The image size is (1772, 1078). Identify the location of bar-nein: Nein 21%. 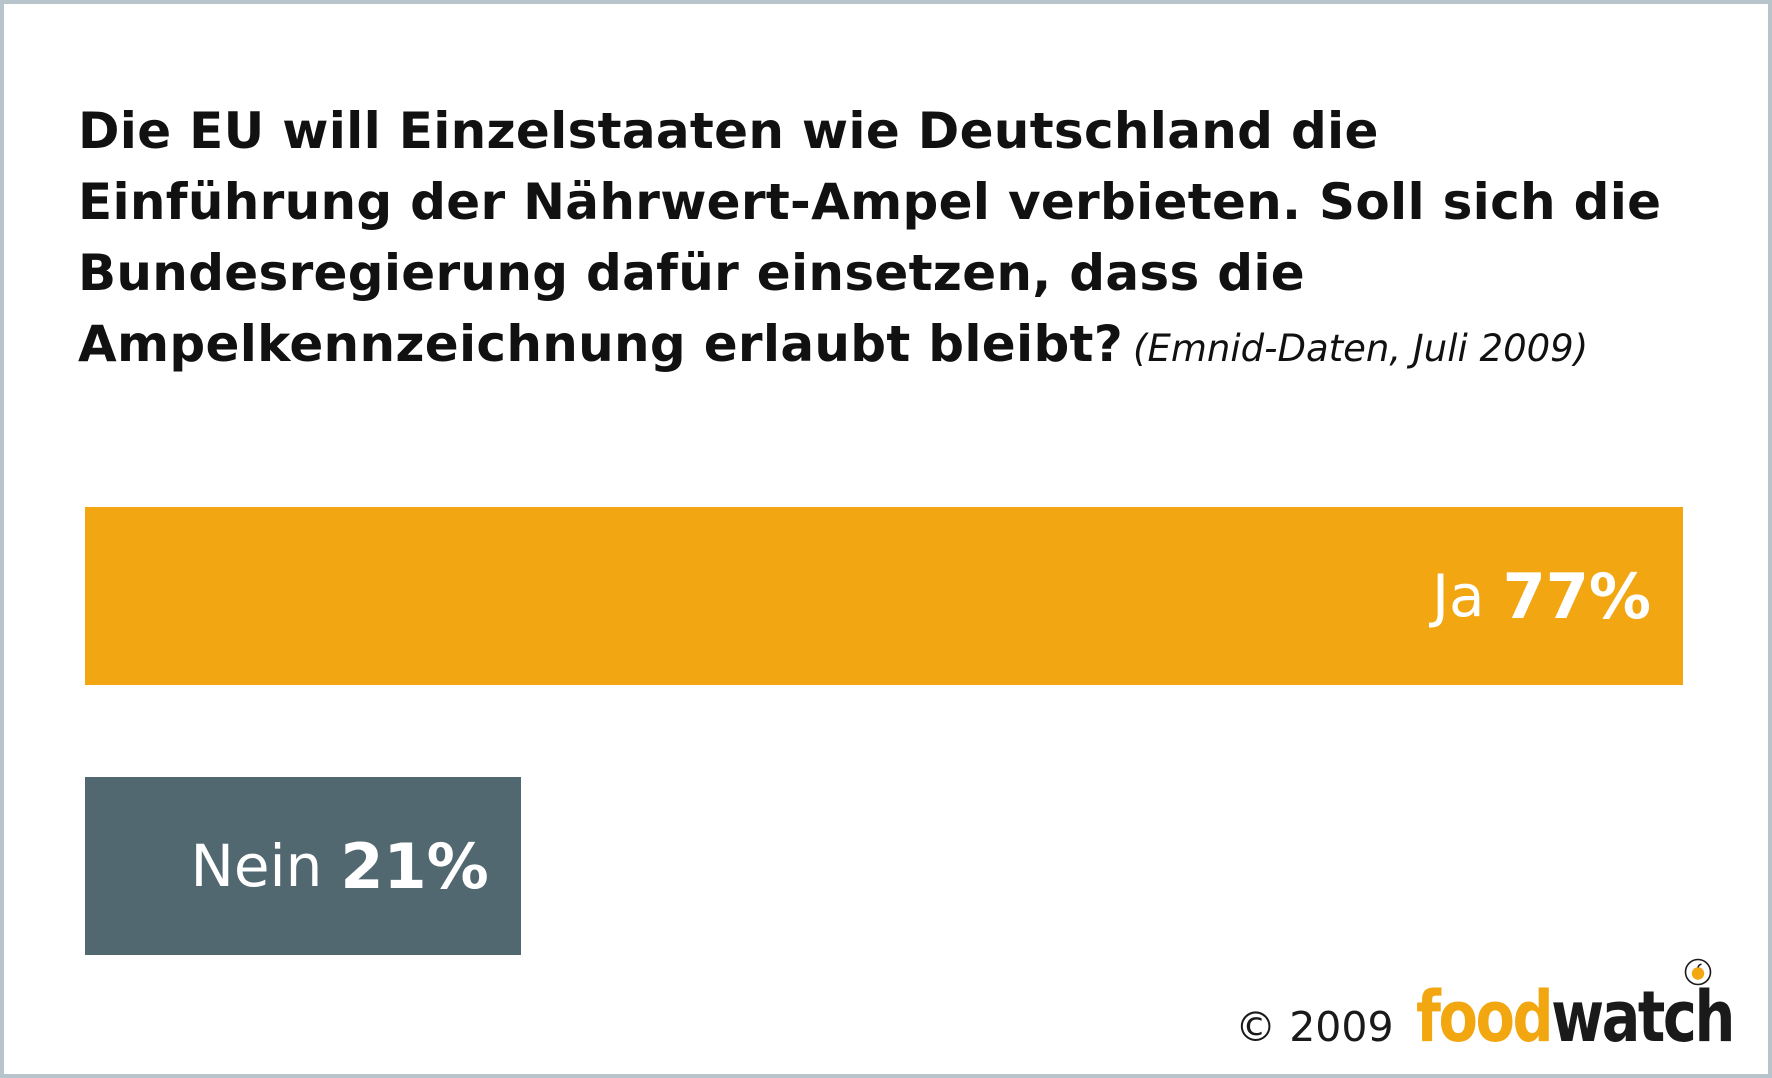
(303, 866).